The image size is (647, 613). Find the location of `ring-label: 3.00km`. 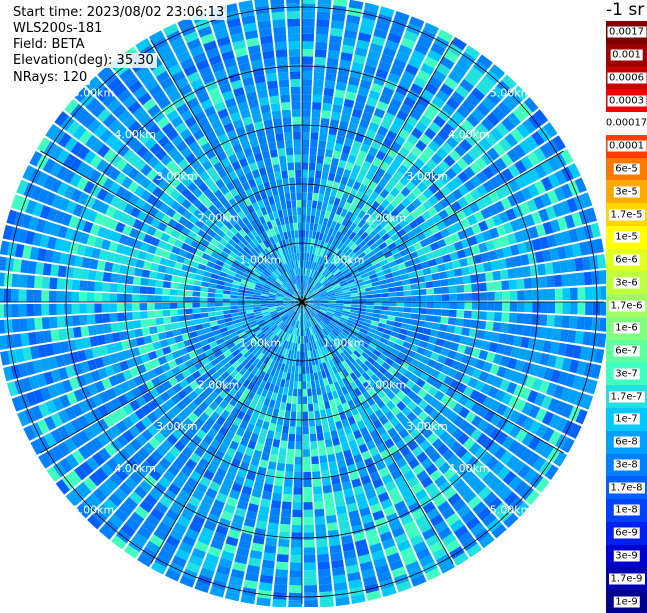

ring-label: 3.00km is located at coordinates (427, 176).